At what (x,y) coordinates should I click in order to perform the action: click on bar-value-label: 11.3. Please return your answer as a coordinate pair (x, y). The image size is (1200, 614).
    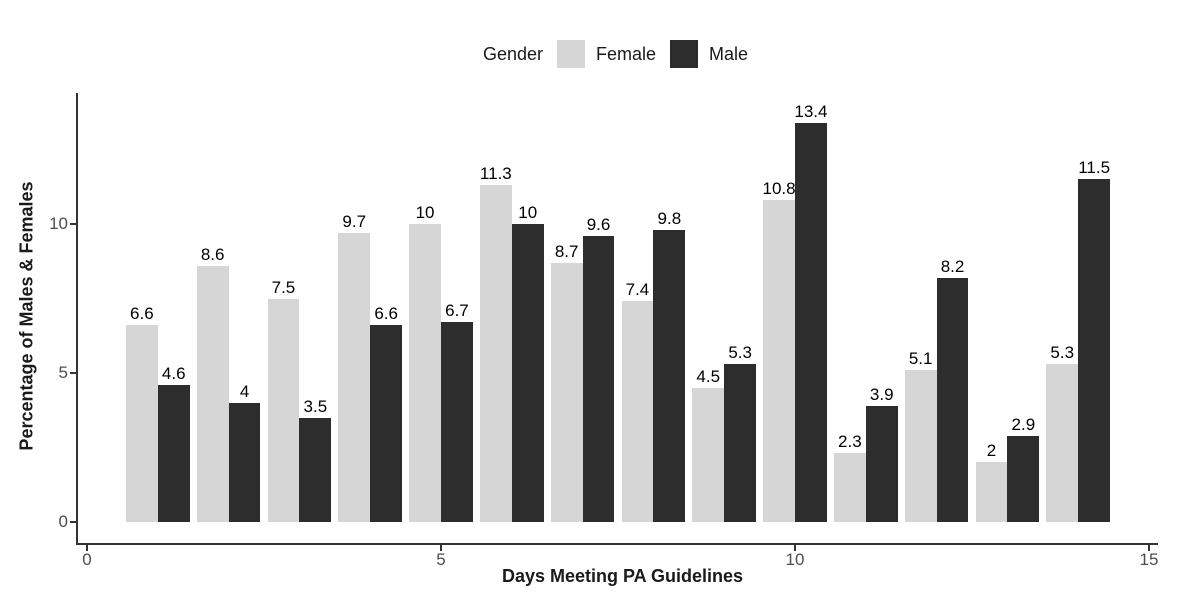
    Looking at the image, I should click on (495, 174).